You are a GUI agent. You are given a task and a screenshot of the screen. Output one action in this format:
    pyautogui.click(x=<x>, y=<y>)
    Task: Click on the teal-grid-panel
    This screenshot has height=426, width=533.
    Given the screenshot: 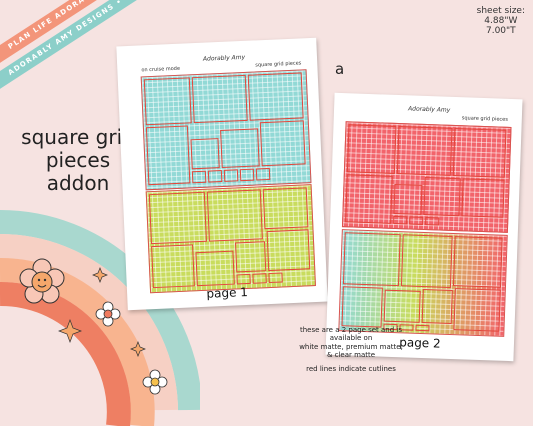 What is the action you would take?
    pyautogui.click(x=226, y=130)
    